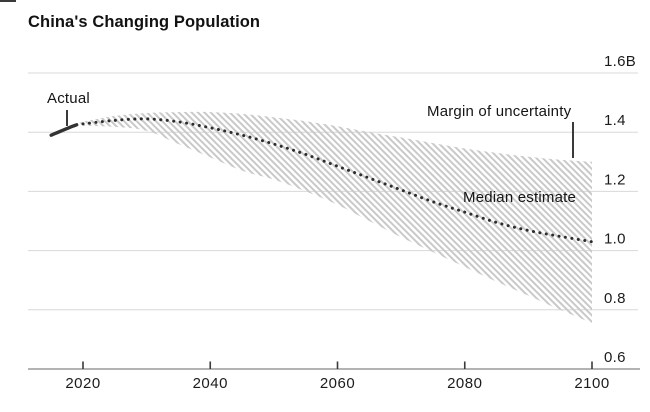 Image resolution: width=650 pixels, height=412 pixels. What do you see at coordinates (464, 383) in the screenshot?
I see `x-axis-label-2080: 2080` at bounding box center [464, 383].